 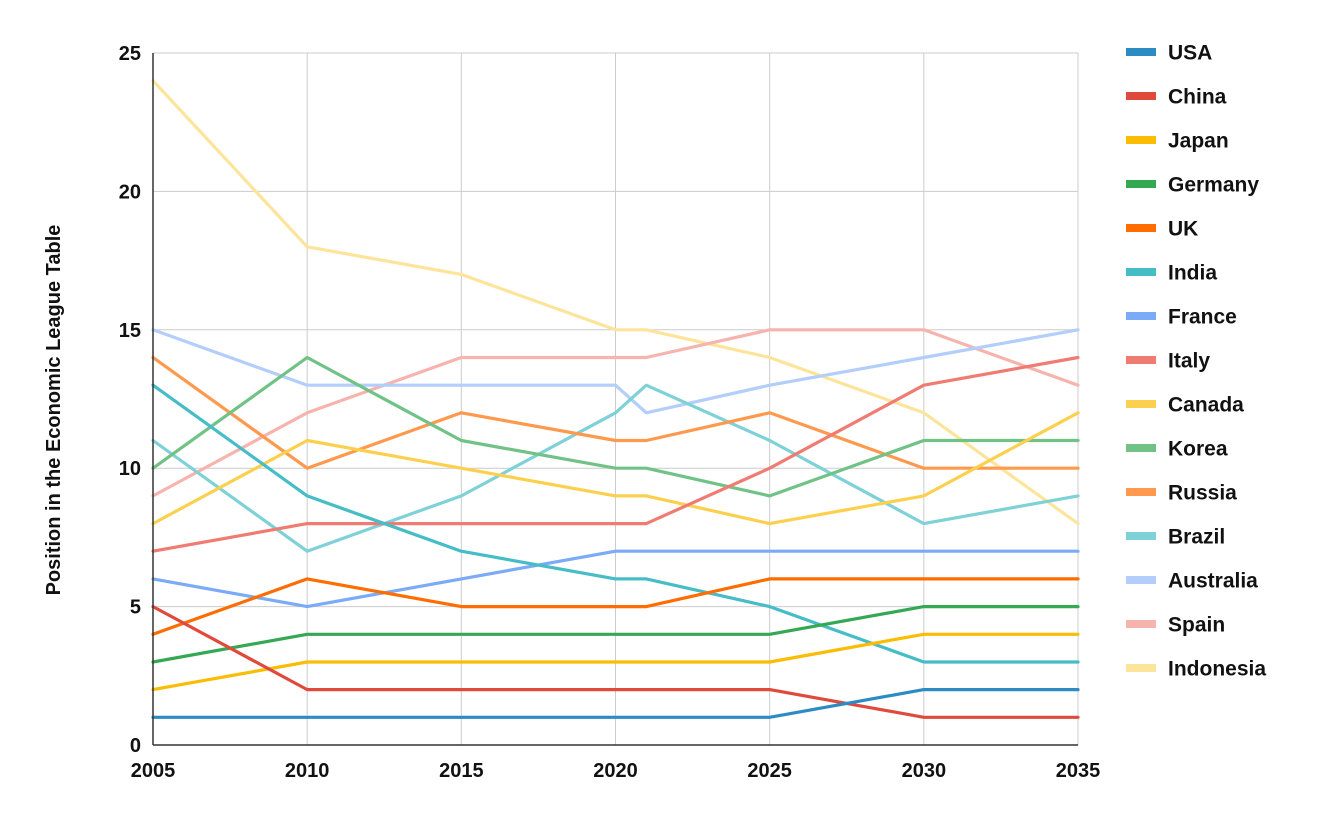 I want to click on legend-swatch-germany, so click(x=1141, y=184).